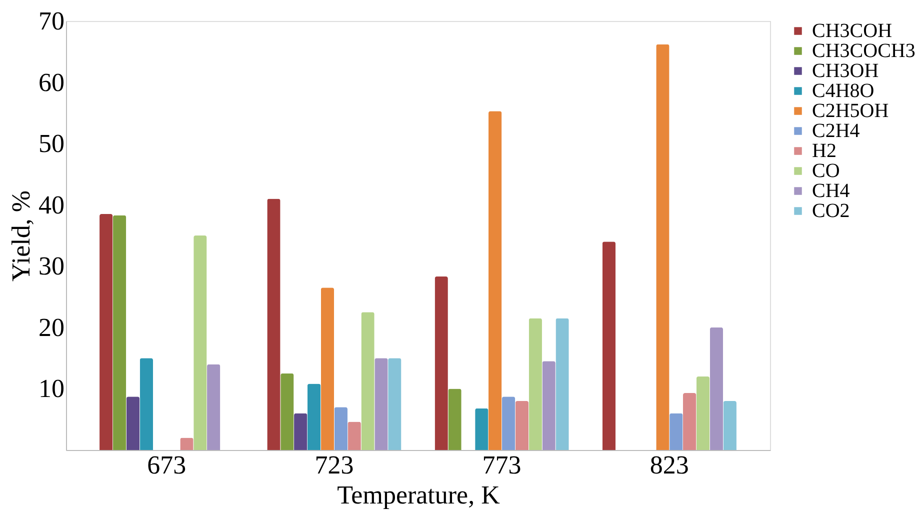 The image size is (924, 516). Describe the element at coordinates (51, 21) in the screenshot. I see `y-tick-label: 70` at that location.